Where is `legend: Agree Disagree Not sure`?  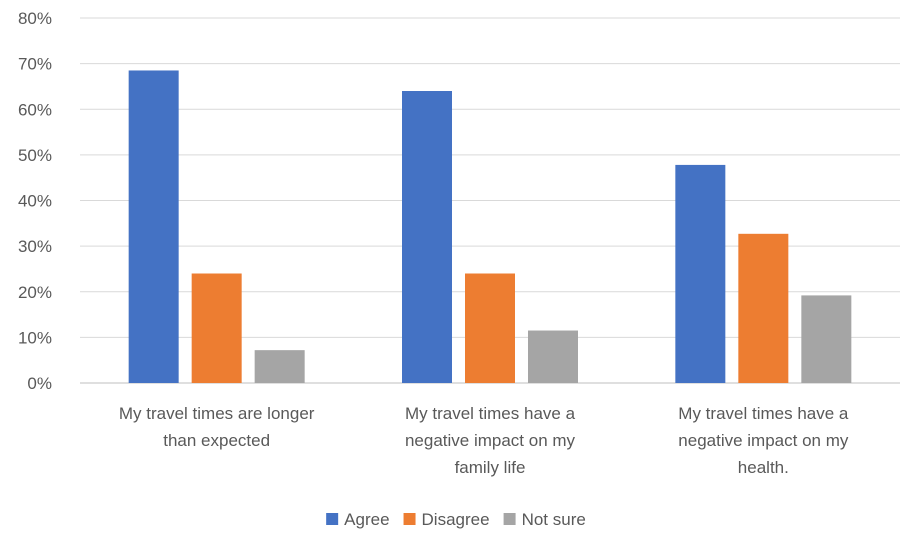
legend: Agree Disagree Not sure is located at coordinates (456, 519).